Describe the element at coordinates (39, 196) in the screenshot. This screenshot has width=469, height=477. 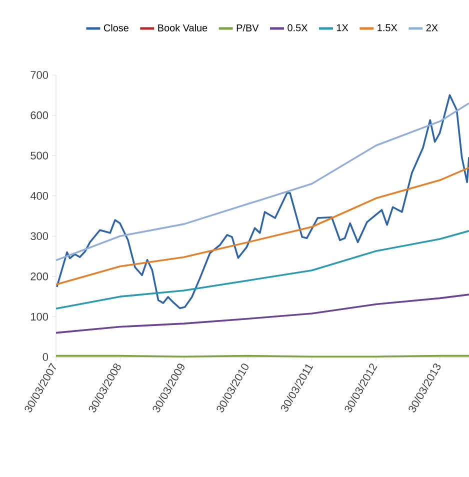
I see `y-tick-label: 400` at that location.